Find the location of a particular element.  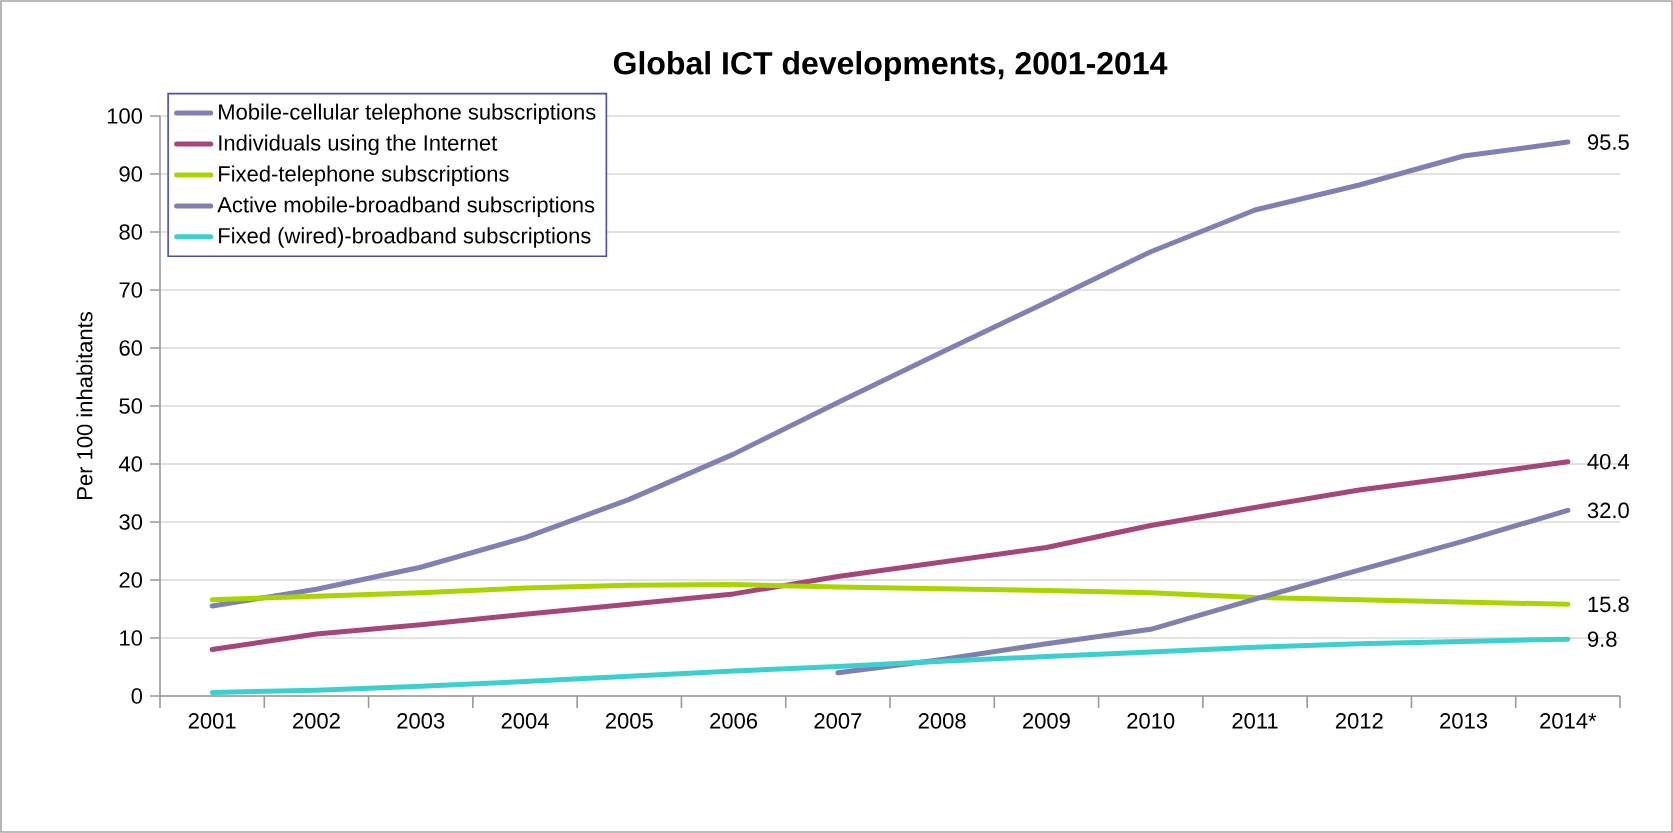

y-tick-label: 0 is located at coordinates (137, 696).